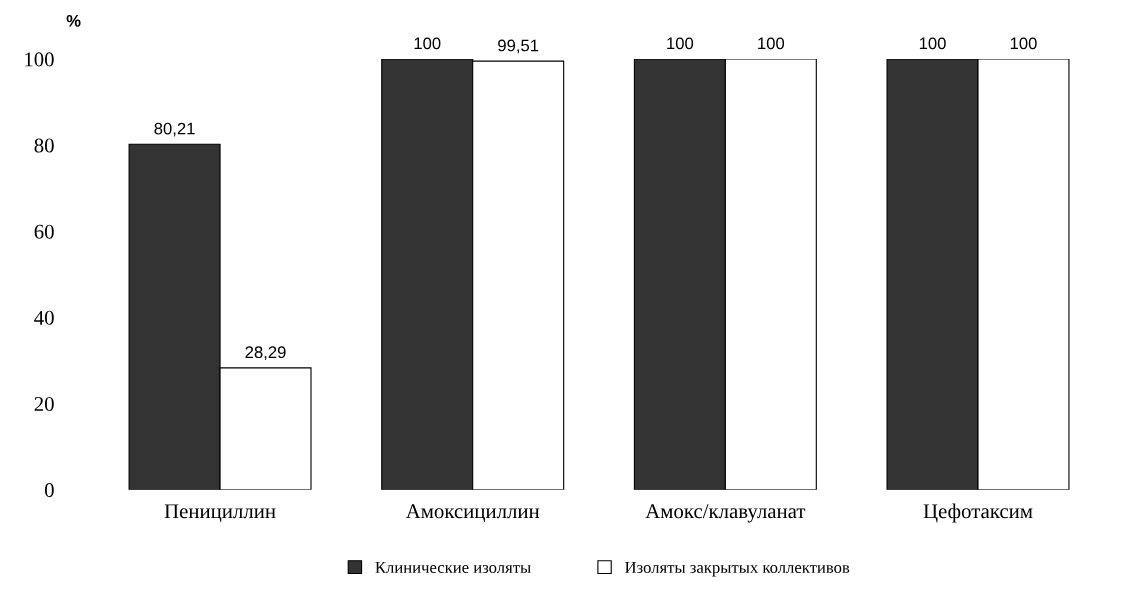 Image resolution: width=1141 pixels, height=590 pixels. Describe the element at coordinates (44, 145) in the screenshot. I see `y-tick-label: 80` at that location.